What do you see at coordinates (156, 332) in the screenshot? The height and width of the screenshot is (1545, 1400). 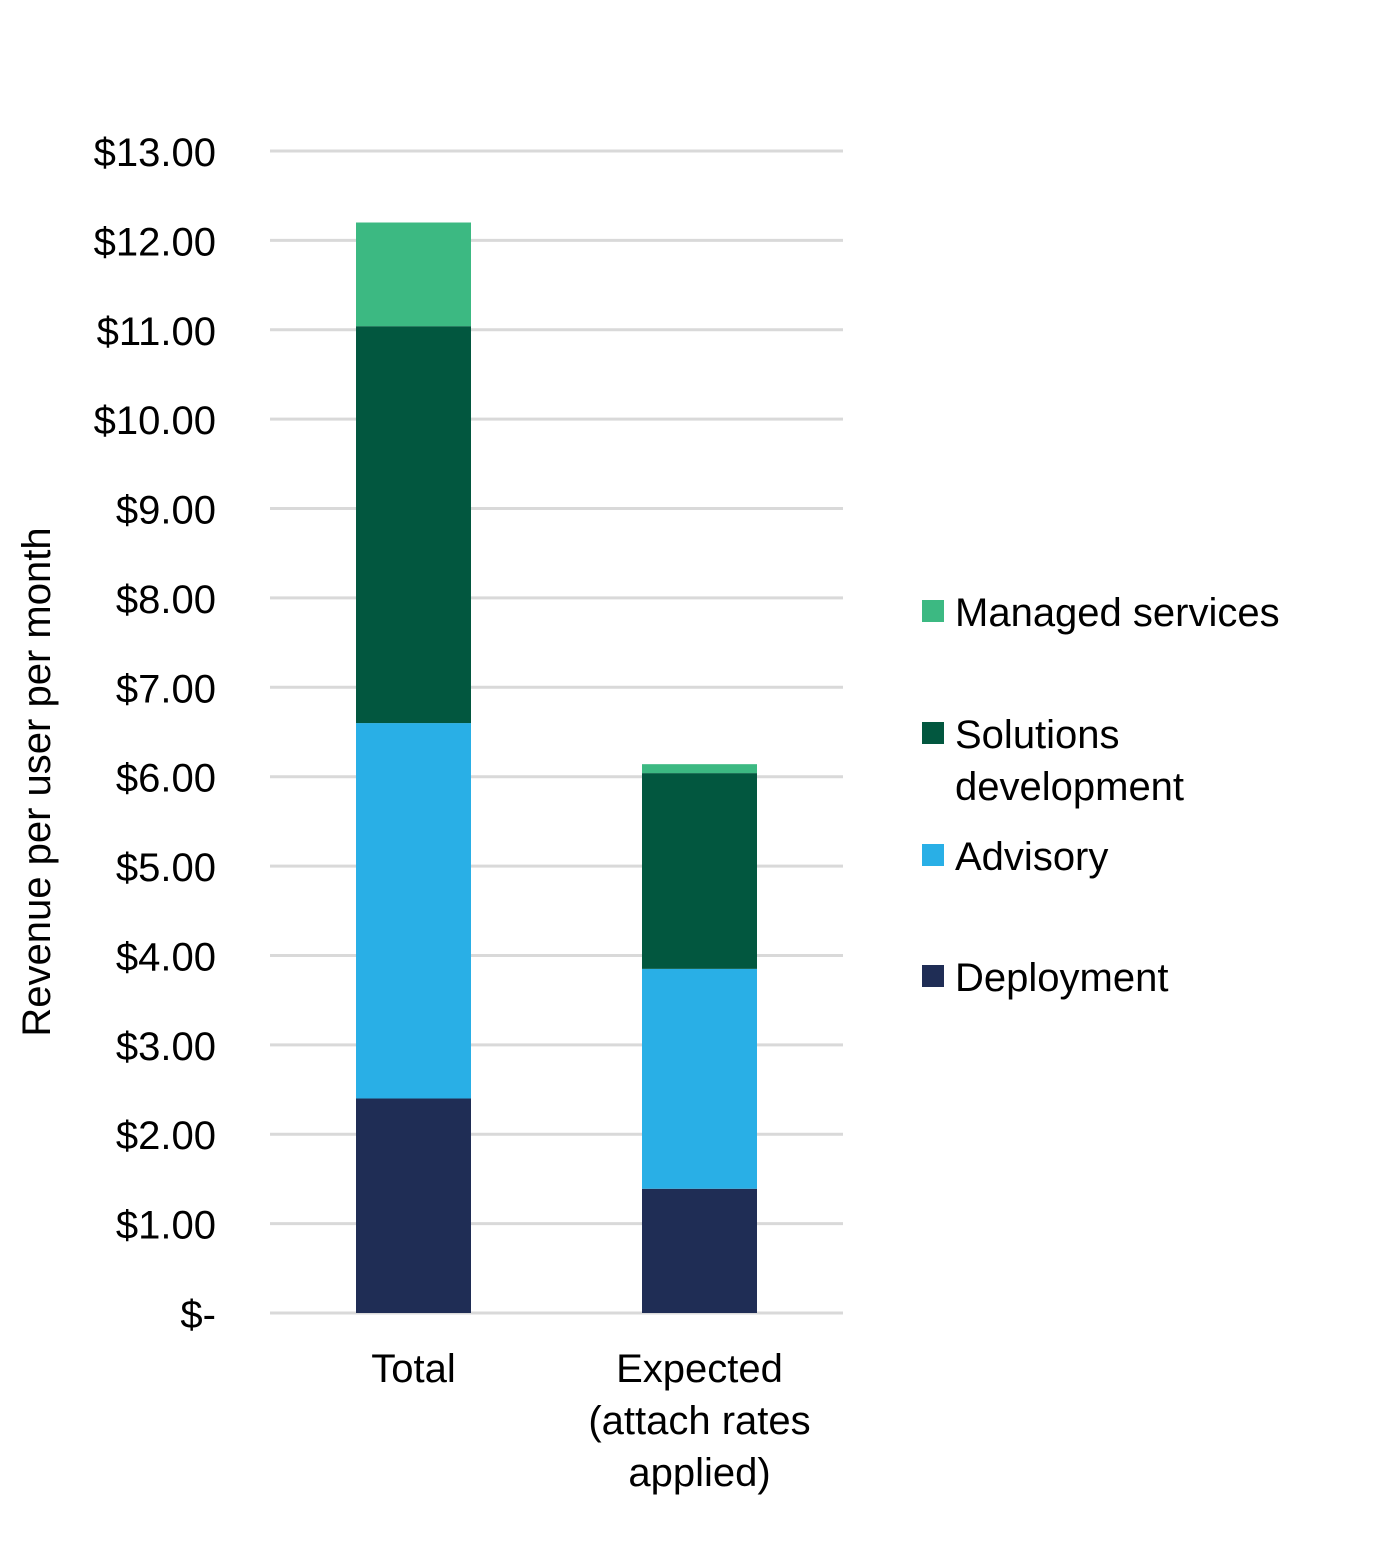 I see `y-tick-label: $11.00` at bounding box center [156, 332].